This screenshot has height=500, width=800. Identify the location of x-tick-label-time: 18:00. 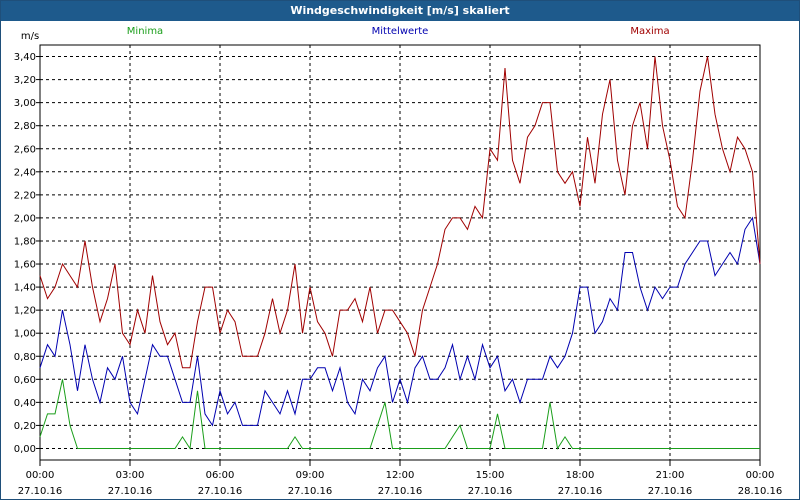
(580, 475).